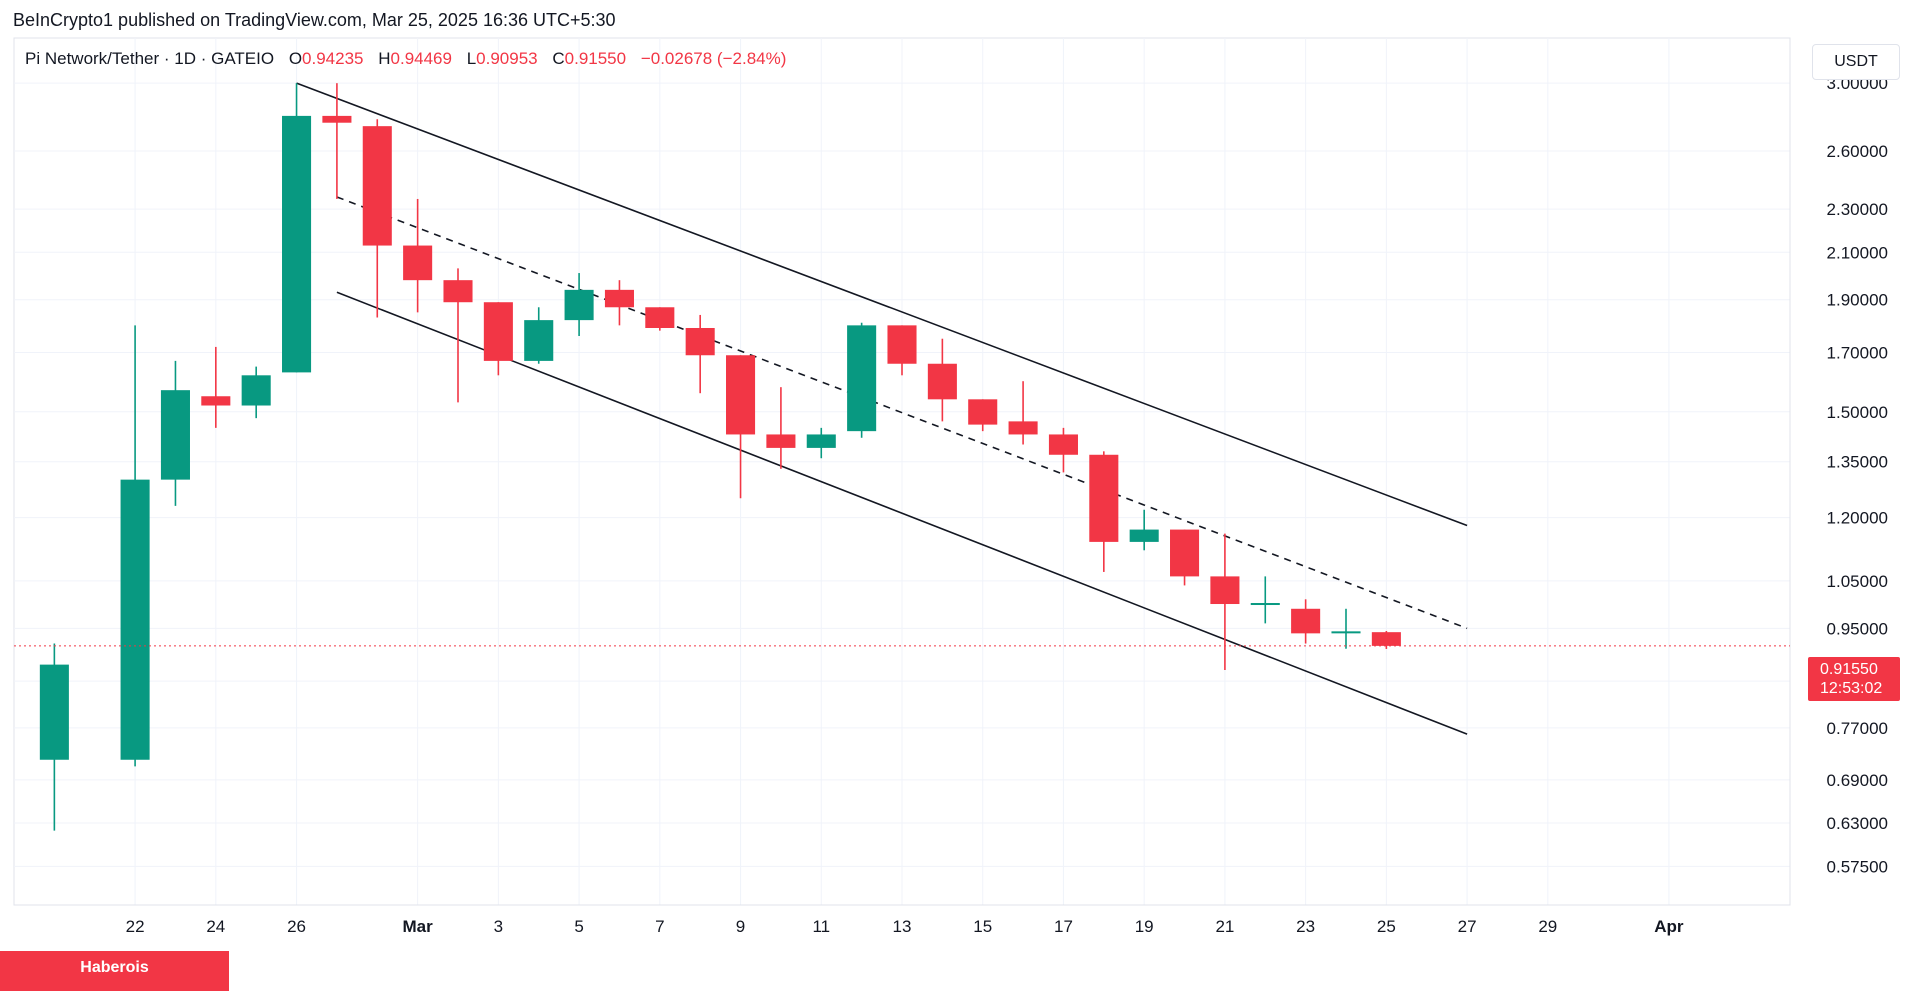  What do you see at coordinates (1857, 581) in the screenshot?
I see `price-tick-label: 1.05000` at bounding box center [1857, 581].